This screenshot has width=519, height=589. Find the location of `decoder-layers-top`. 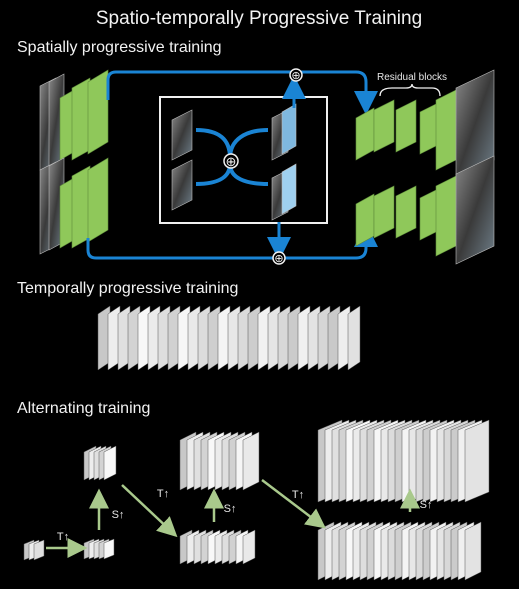

decoder-layers-top is located at coordinates (425, 124).